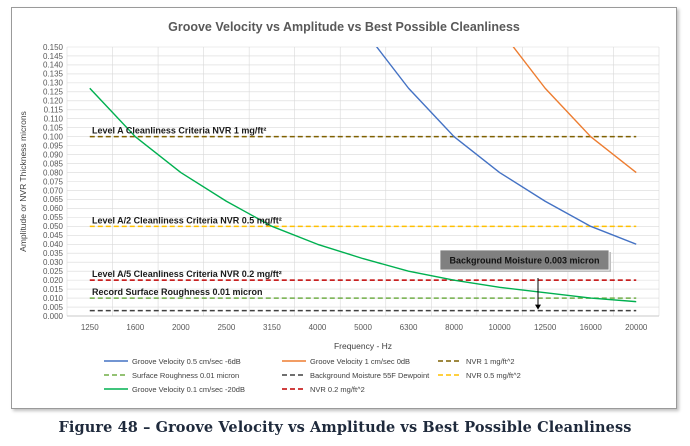 The width and height of the screenshot is (690, 446). What do you see at coordinates (499, 327) in the screenshot?
I see `x-tick-label: 10000` at bounding box center [499, 327].